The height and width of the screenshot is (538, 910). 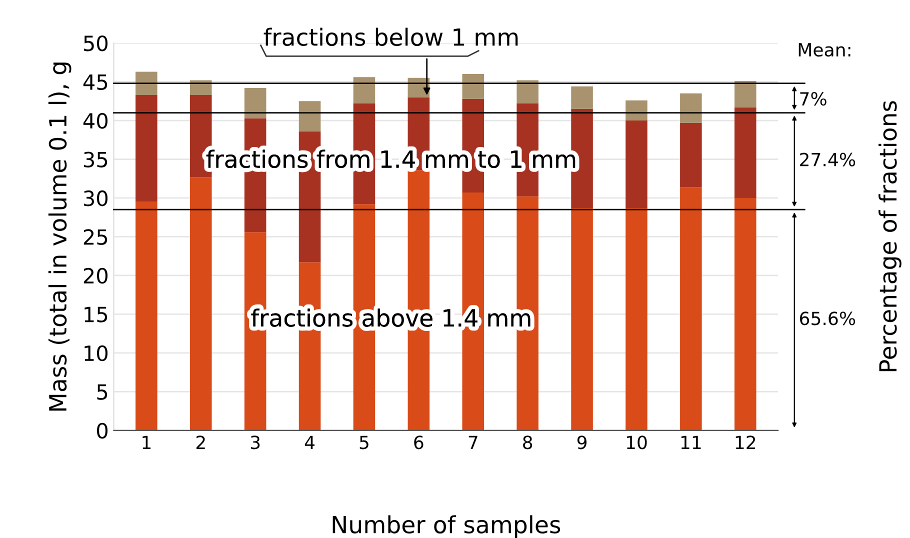 What do you see at coordinates (95, 82) in the screenshot?
I see `y-tick-label: 45` at bounding box center [95, 82].